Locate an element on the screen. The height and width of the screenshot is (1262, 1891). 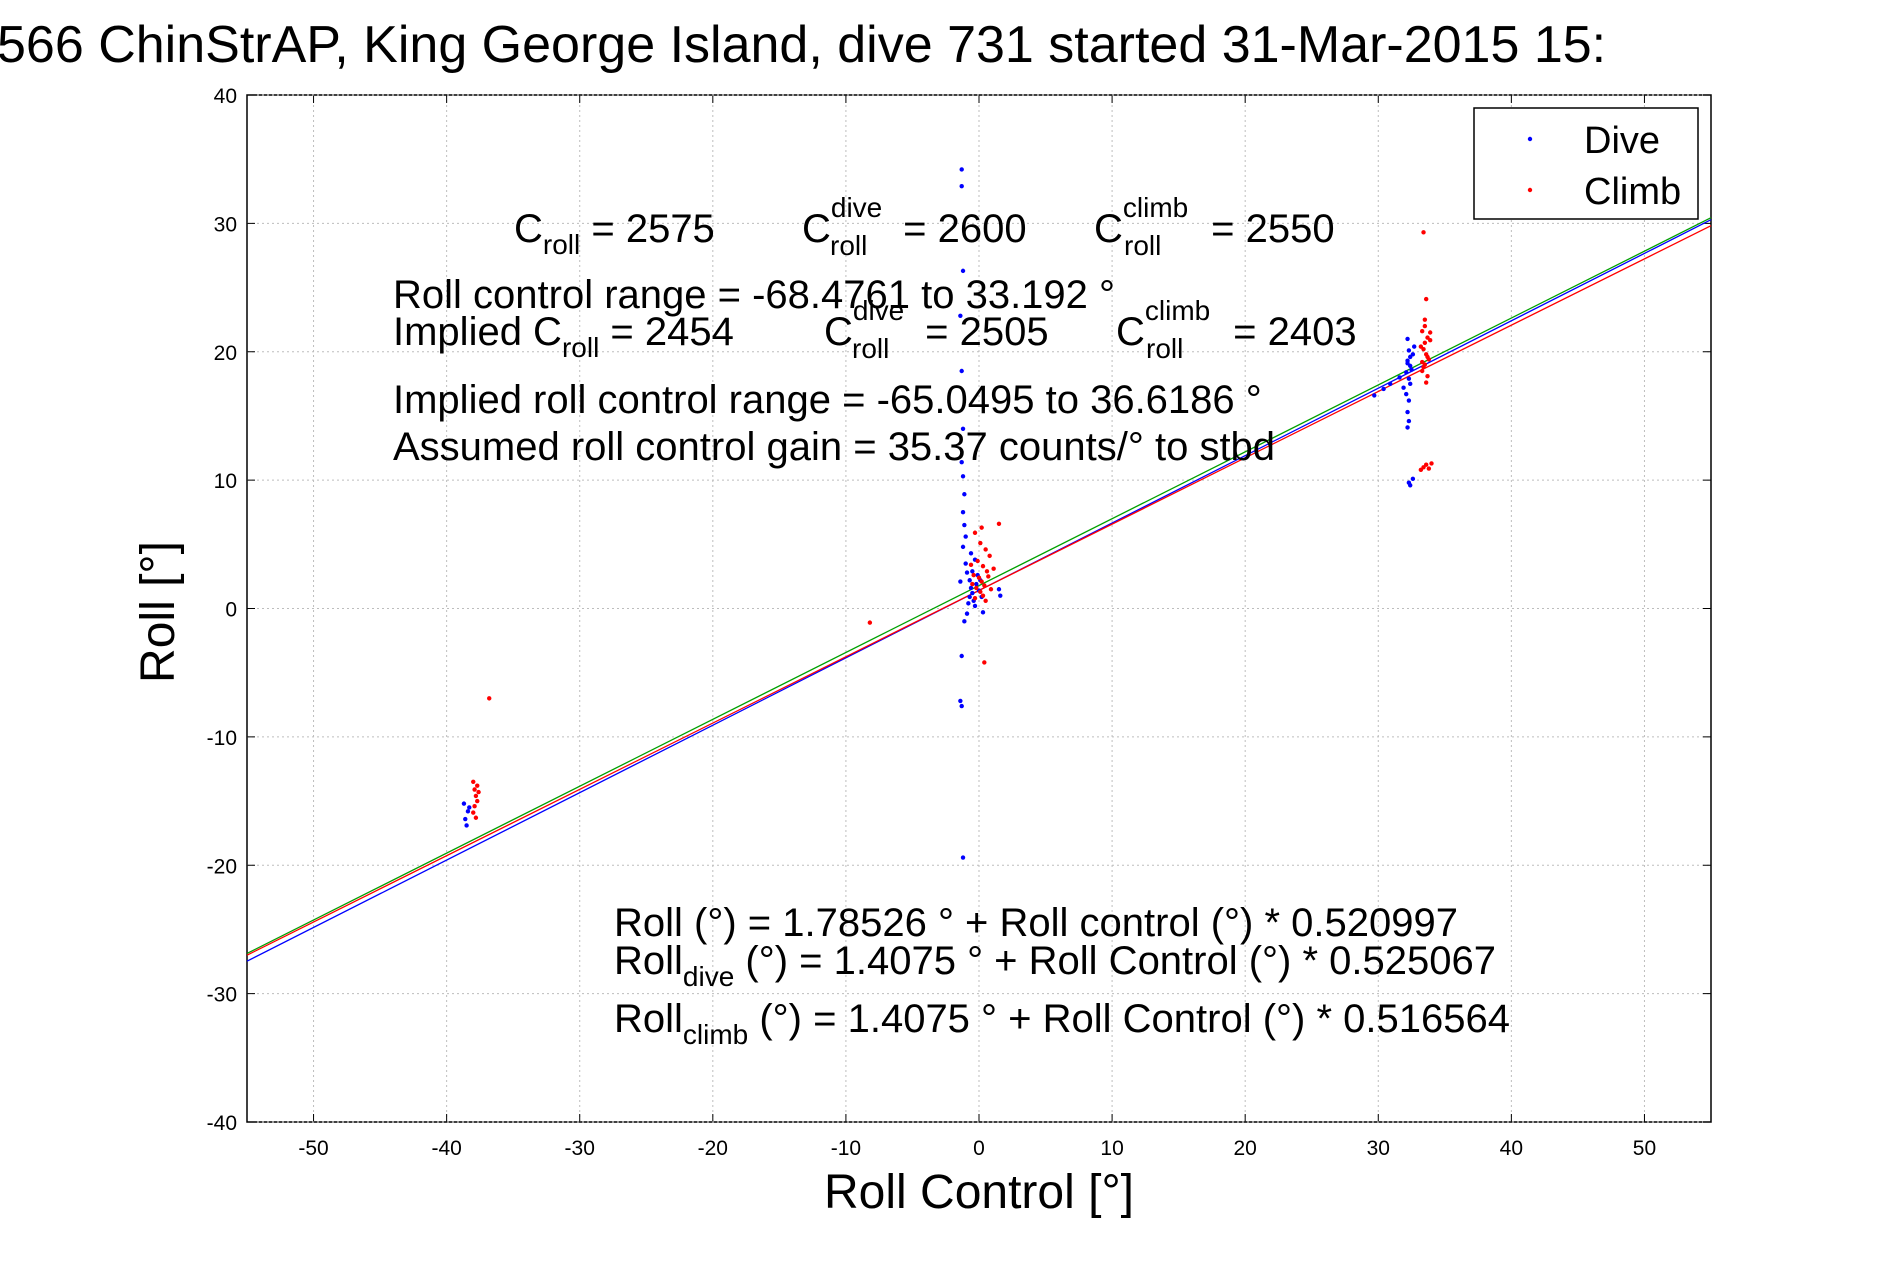
x-tick-label: -10 is located at coordinates (846, 1148).